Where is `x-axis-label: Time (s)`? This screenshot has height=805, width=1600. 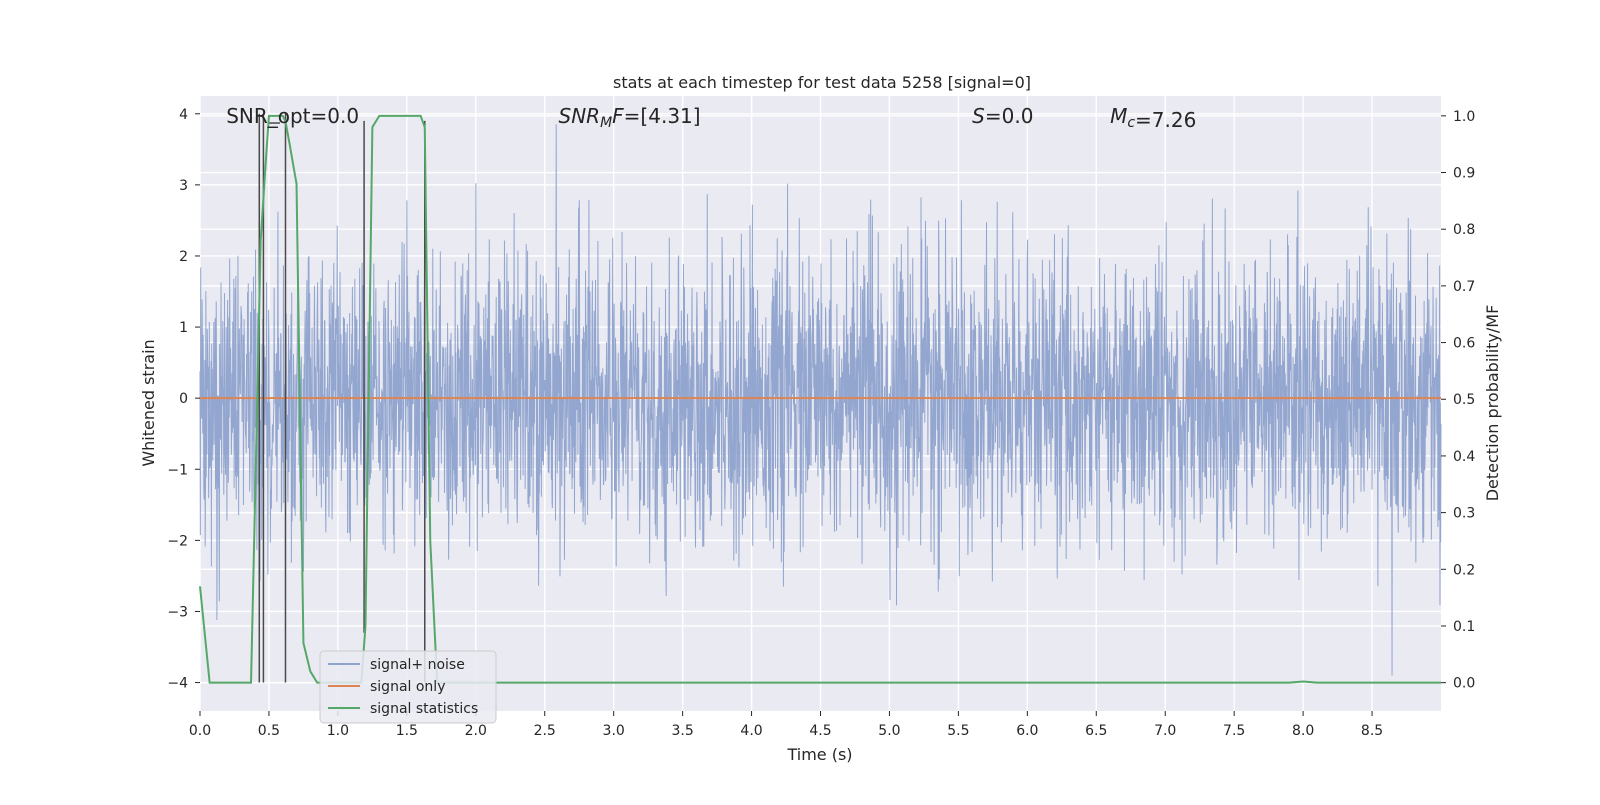 x-axis-label: Time (s) is located at coordinates (819, 754).